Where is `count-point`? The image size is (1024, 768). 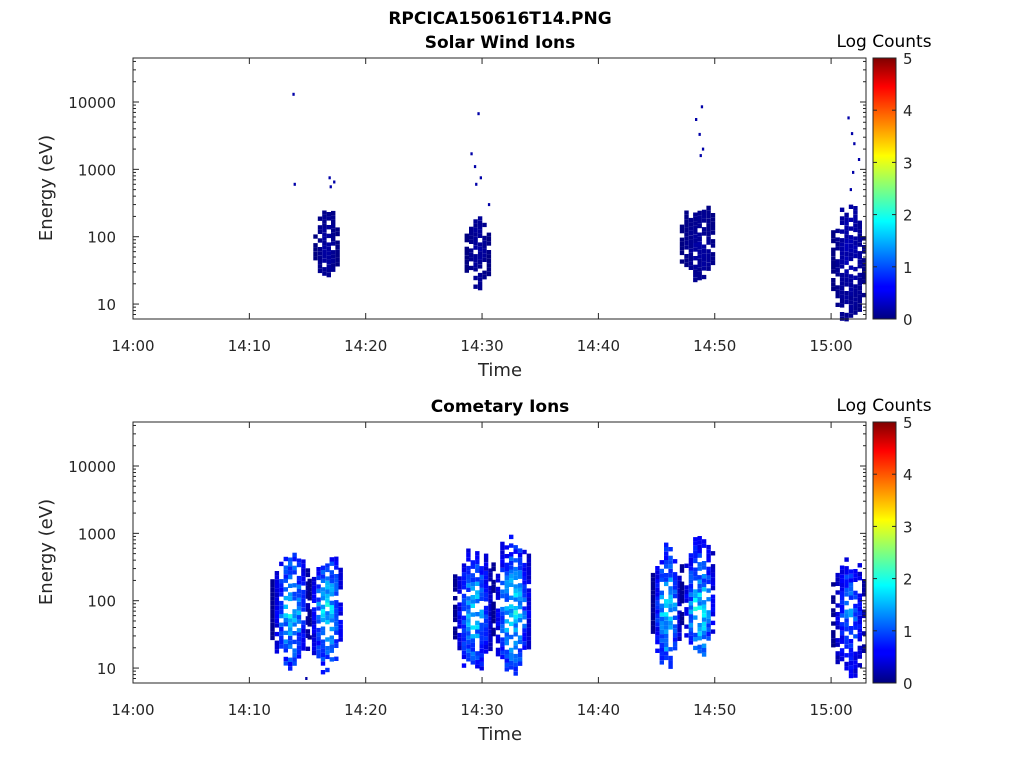
count-point is located at coordinates (702, 107).